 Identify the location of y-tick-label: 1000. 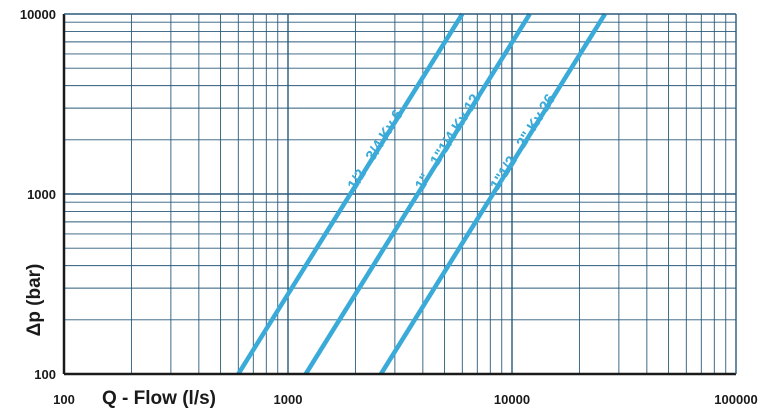
(41, 194).